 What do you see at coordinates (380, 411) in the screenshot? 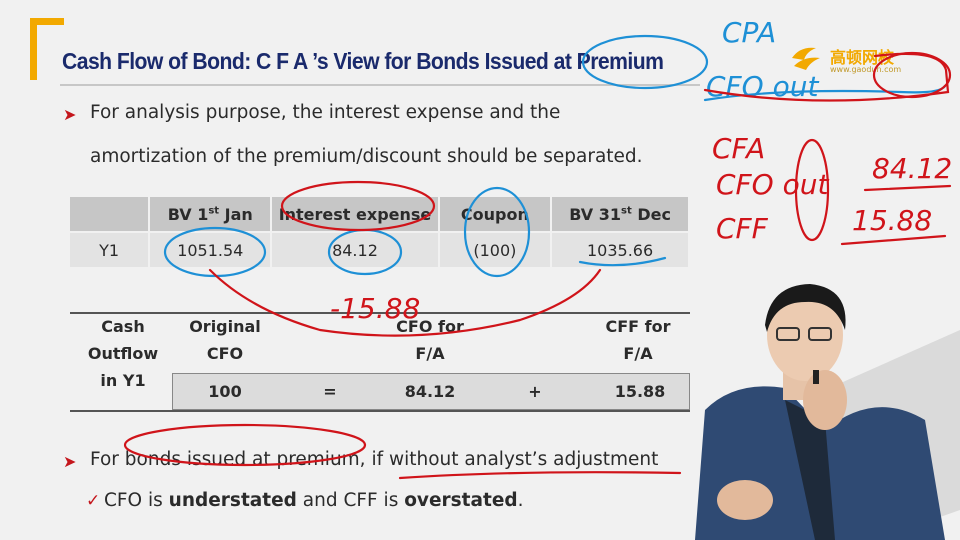
I see `table2-bottom-rule` at bounding box center [380, 411].